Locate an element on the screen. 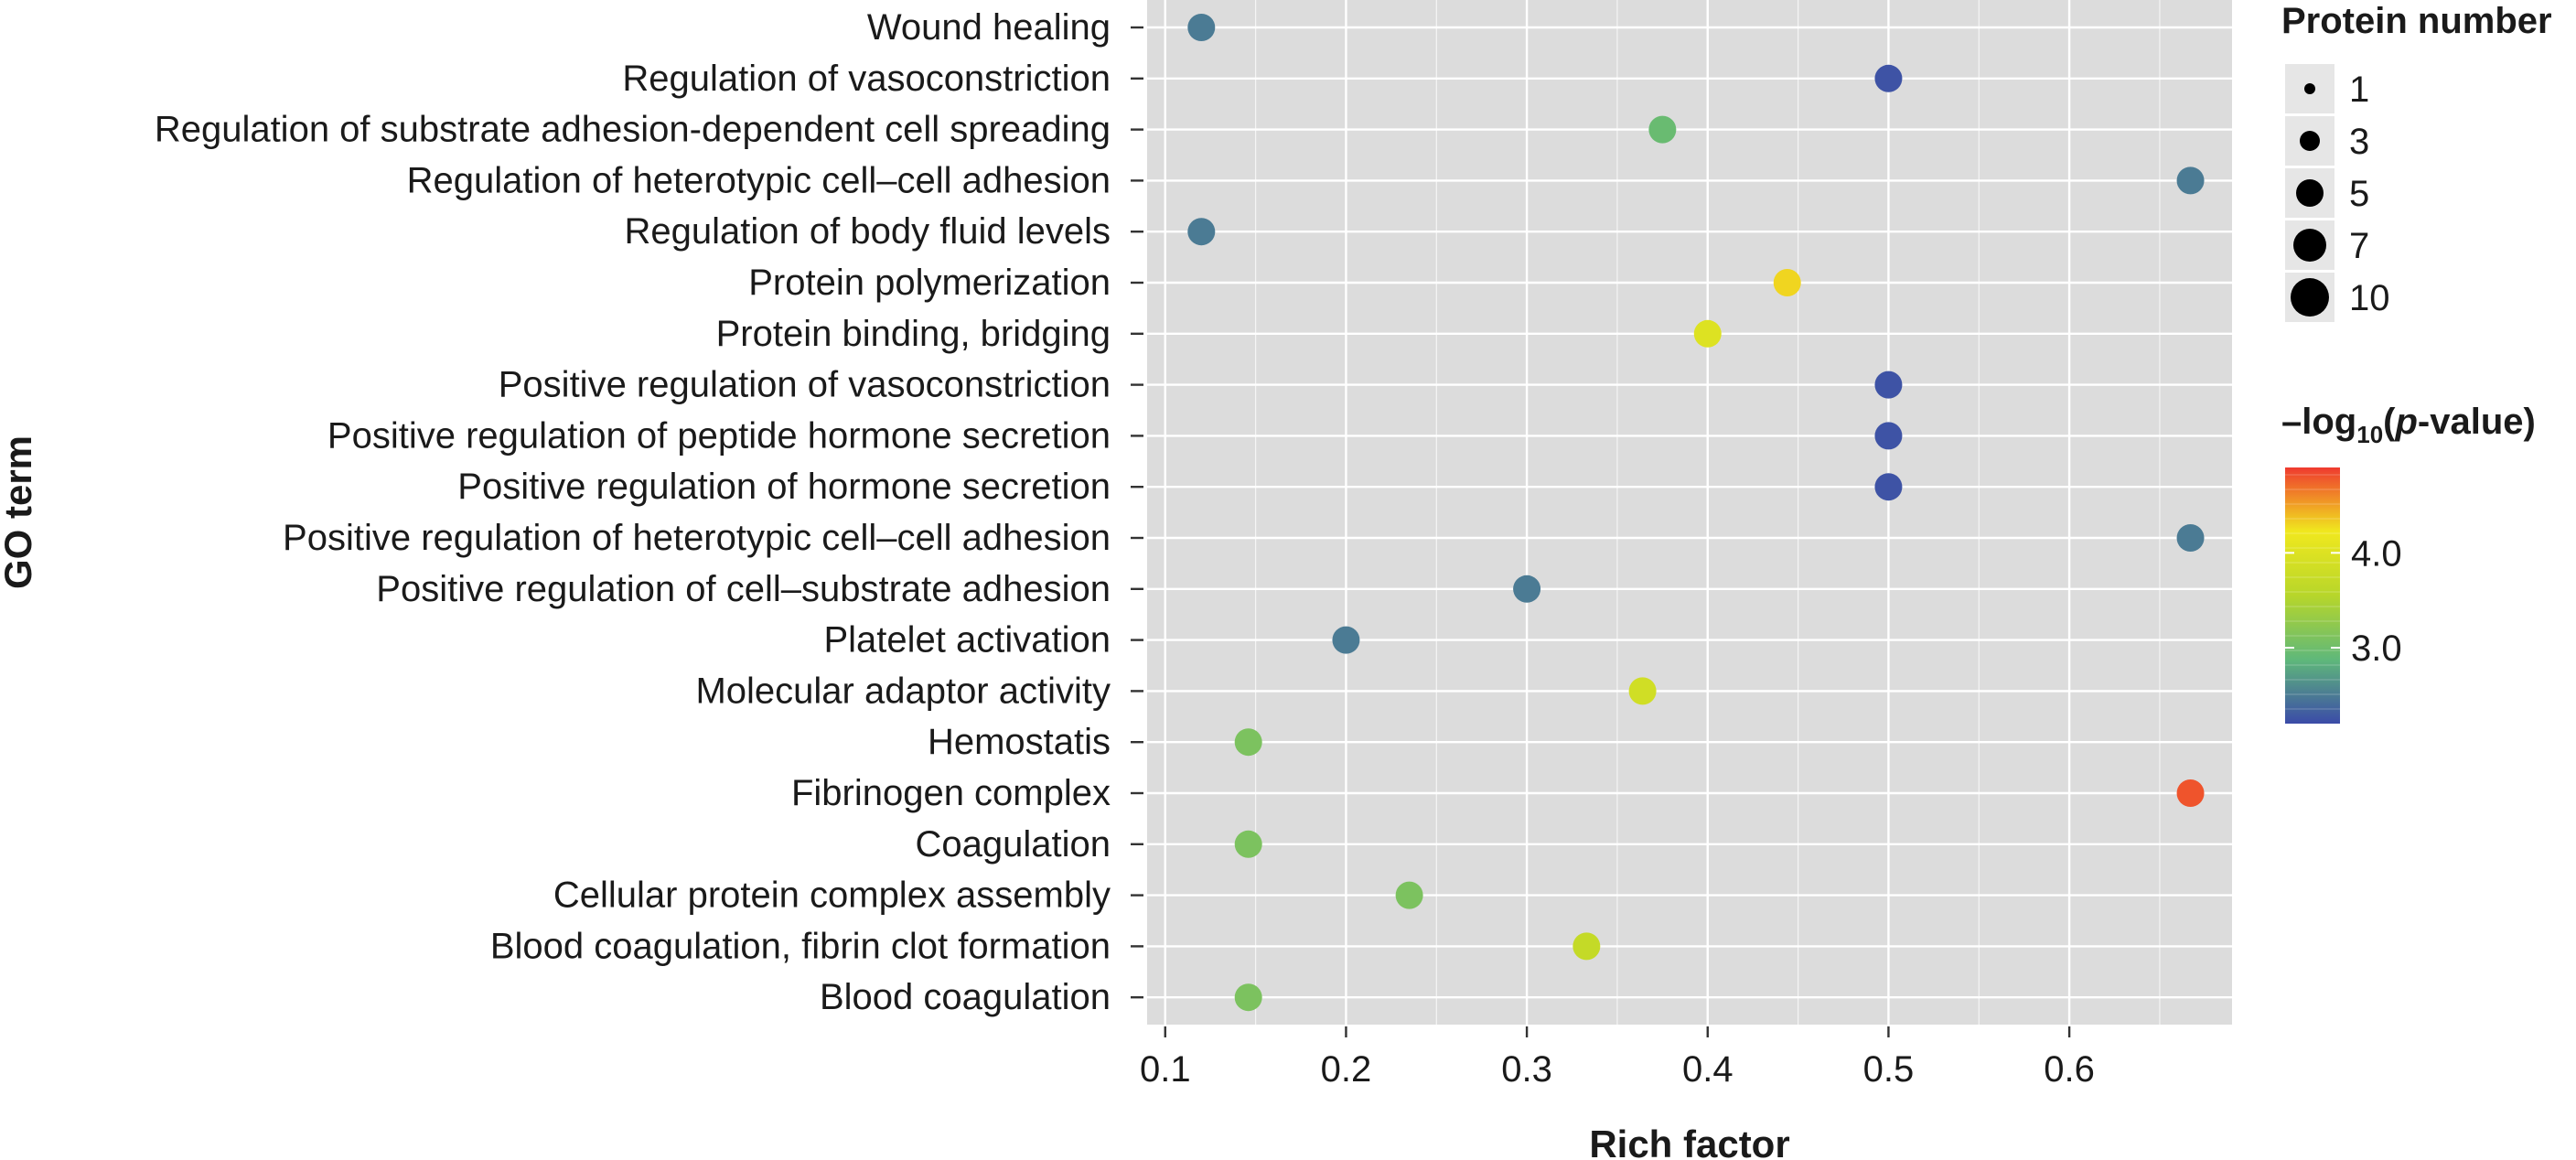 Image resolution: width=2576 pixels, height=1160 pixels. y-tick-label: Blood coagulation, fibrin clot formation is located at coordinates (800, 946).